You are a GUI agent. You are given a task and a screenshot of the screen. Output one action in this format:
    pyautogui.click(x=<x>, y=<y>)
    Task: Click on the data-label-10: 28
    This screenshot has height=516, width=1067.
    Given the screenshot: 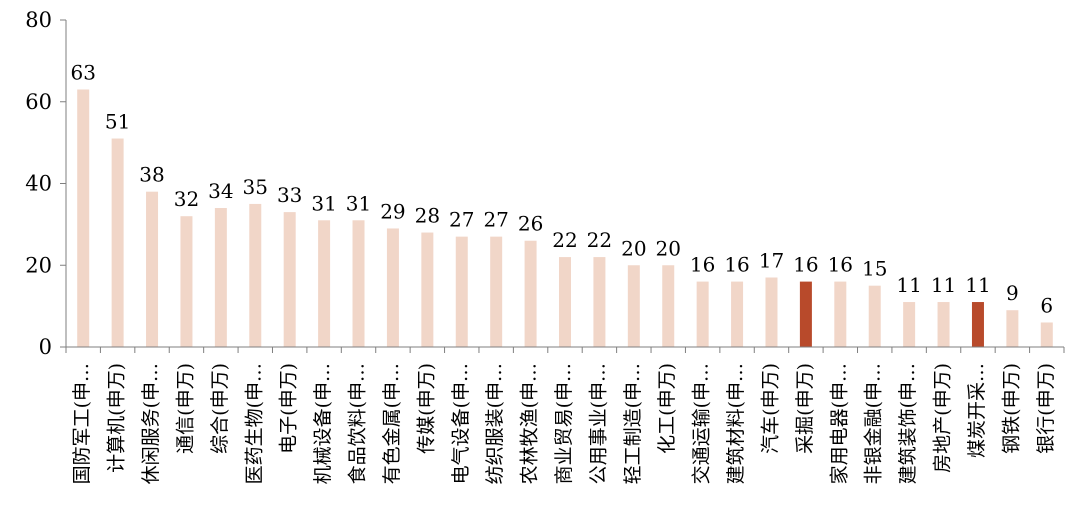 What is the action you would take?
    pyautogui.click(x=427, y=216)
    